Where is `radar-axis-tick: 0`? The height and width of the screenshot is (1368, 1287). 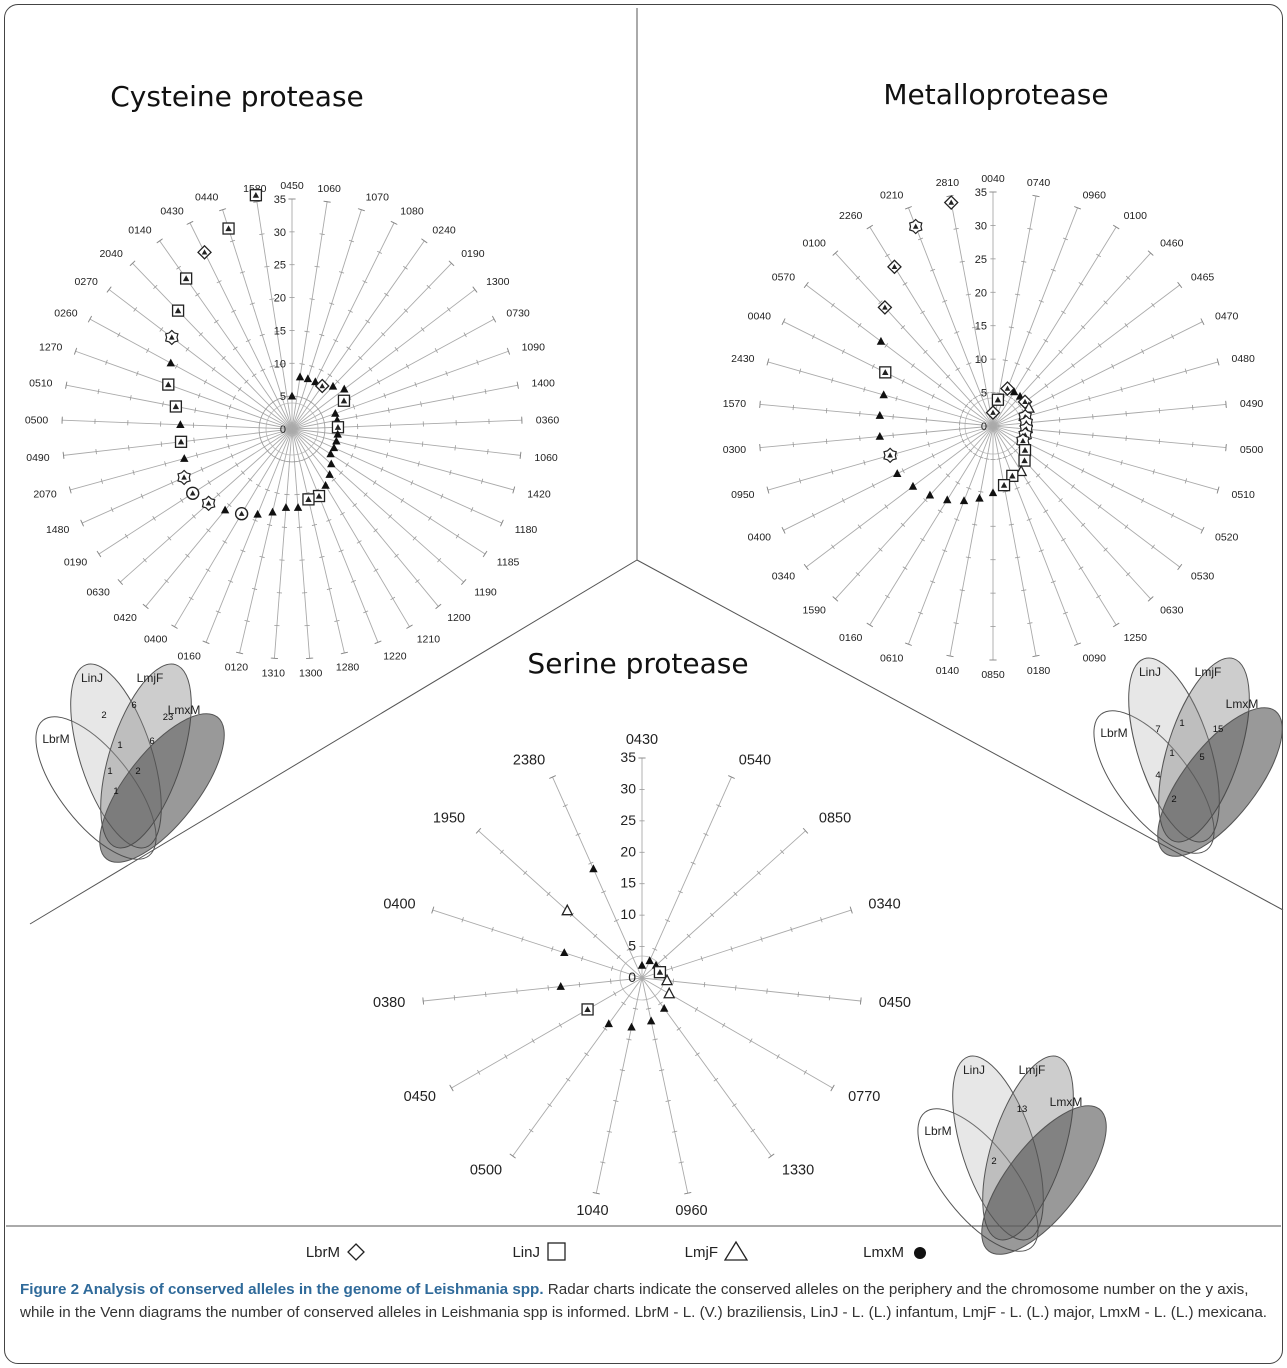
radar-axis-tick: 0 is located at coordinates (283, 430).